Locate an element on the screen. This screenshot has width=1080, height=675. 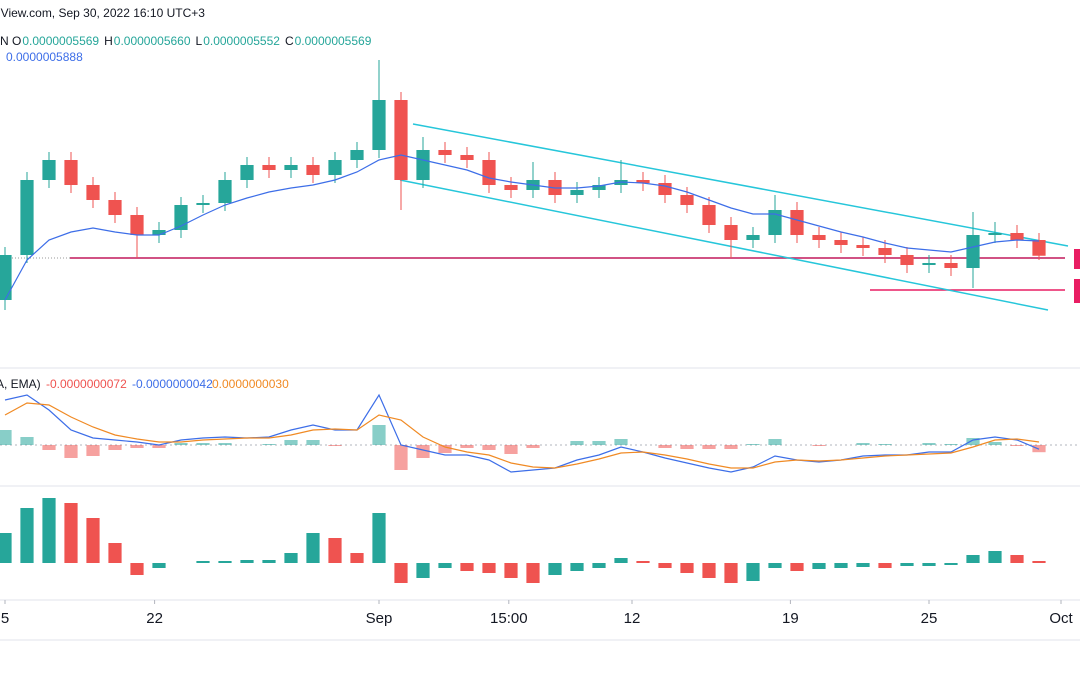
x-tick-label: Sep is located at coordinates (379, 618).